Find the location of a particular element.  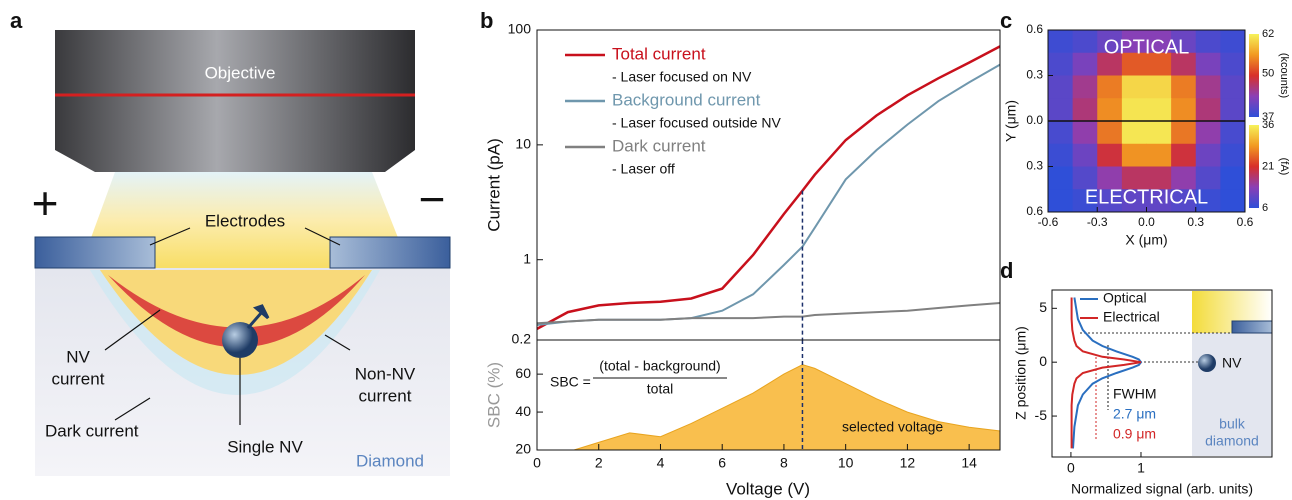

inset-diamond is located at coordinates (1232, 394).